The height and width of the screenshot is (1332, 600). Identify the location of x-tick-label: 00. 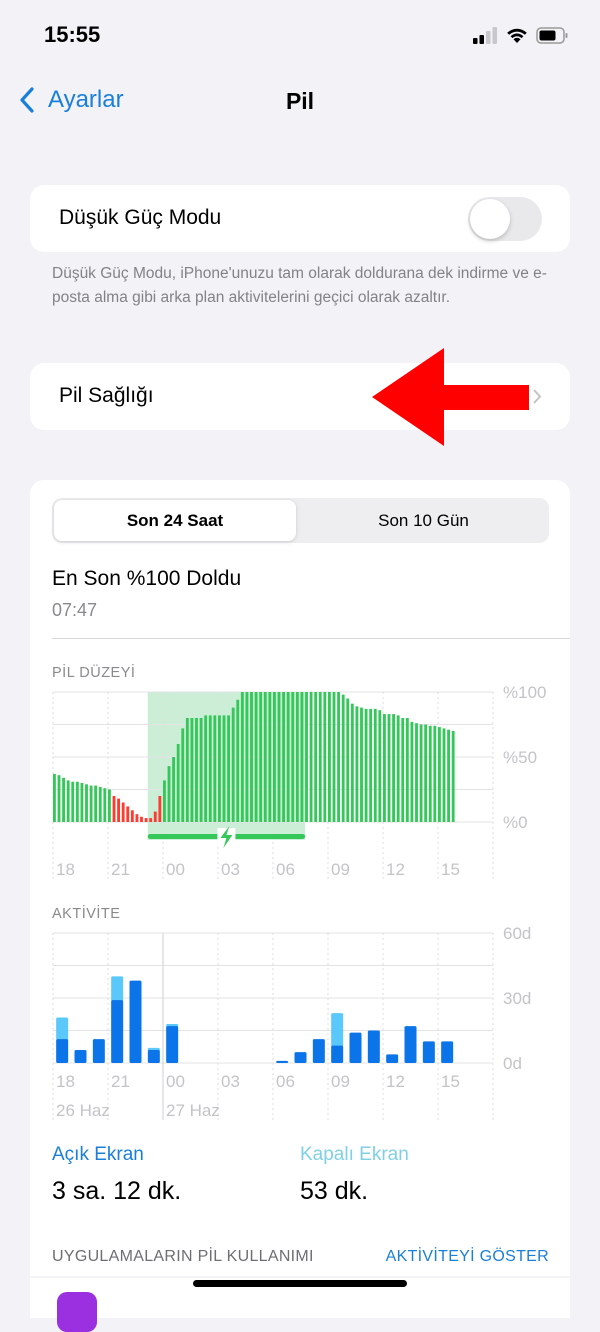
(175, 1081).